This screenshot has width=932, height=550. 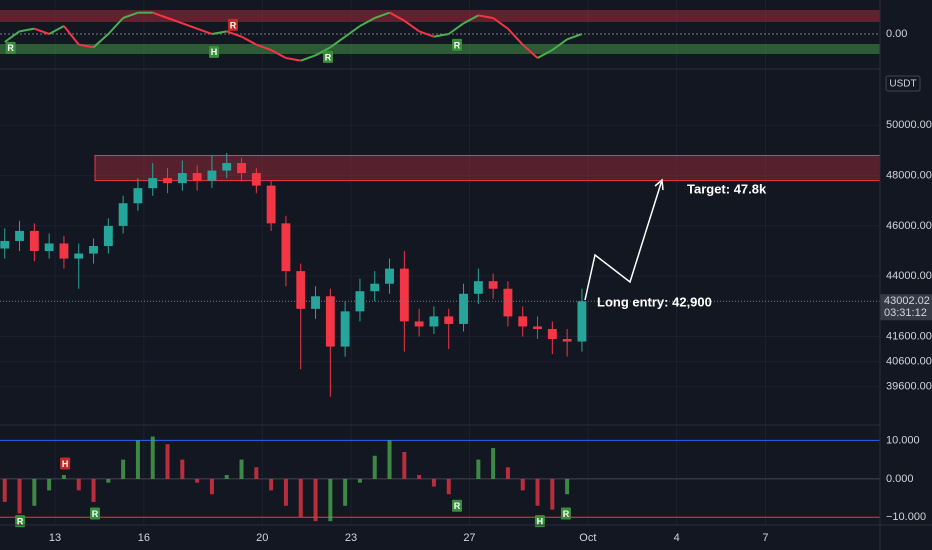 What do you see at coordinates (623, 240) in the screenshot?
I see `projection-arrow` at bounding box center [623, 240].